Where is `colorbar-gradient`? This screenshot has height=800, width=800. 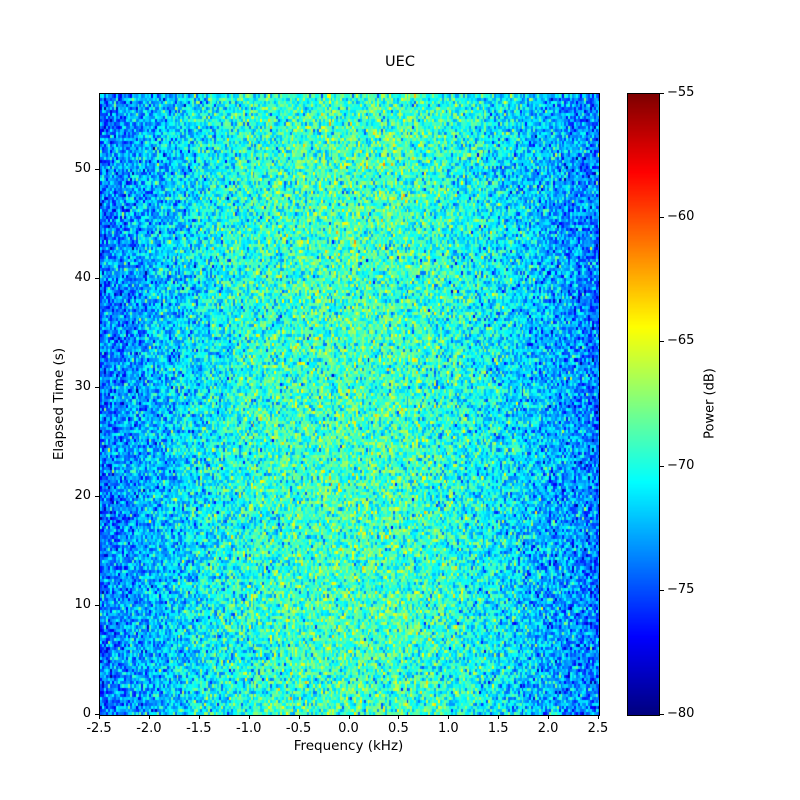 colorbar-gradient is located at coordinates (643, 404).